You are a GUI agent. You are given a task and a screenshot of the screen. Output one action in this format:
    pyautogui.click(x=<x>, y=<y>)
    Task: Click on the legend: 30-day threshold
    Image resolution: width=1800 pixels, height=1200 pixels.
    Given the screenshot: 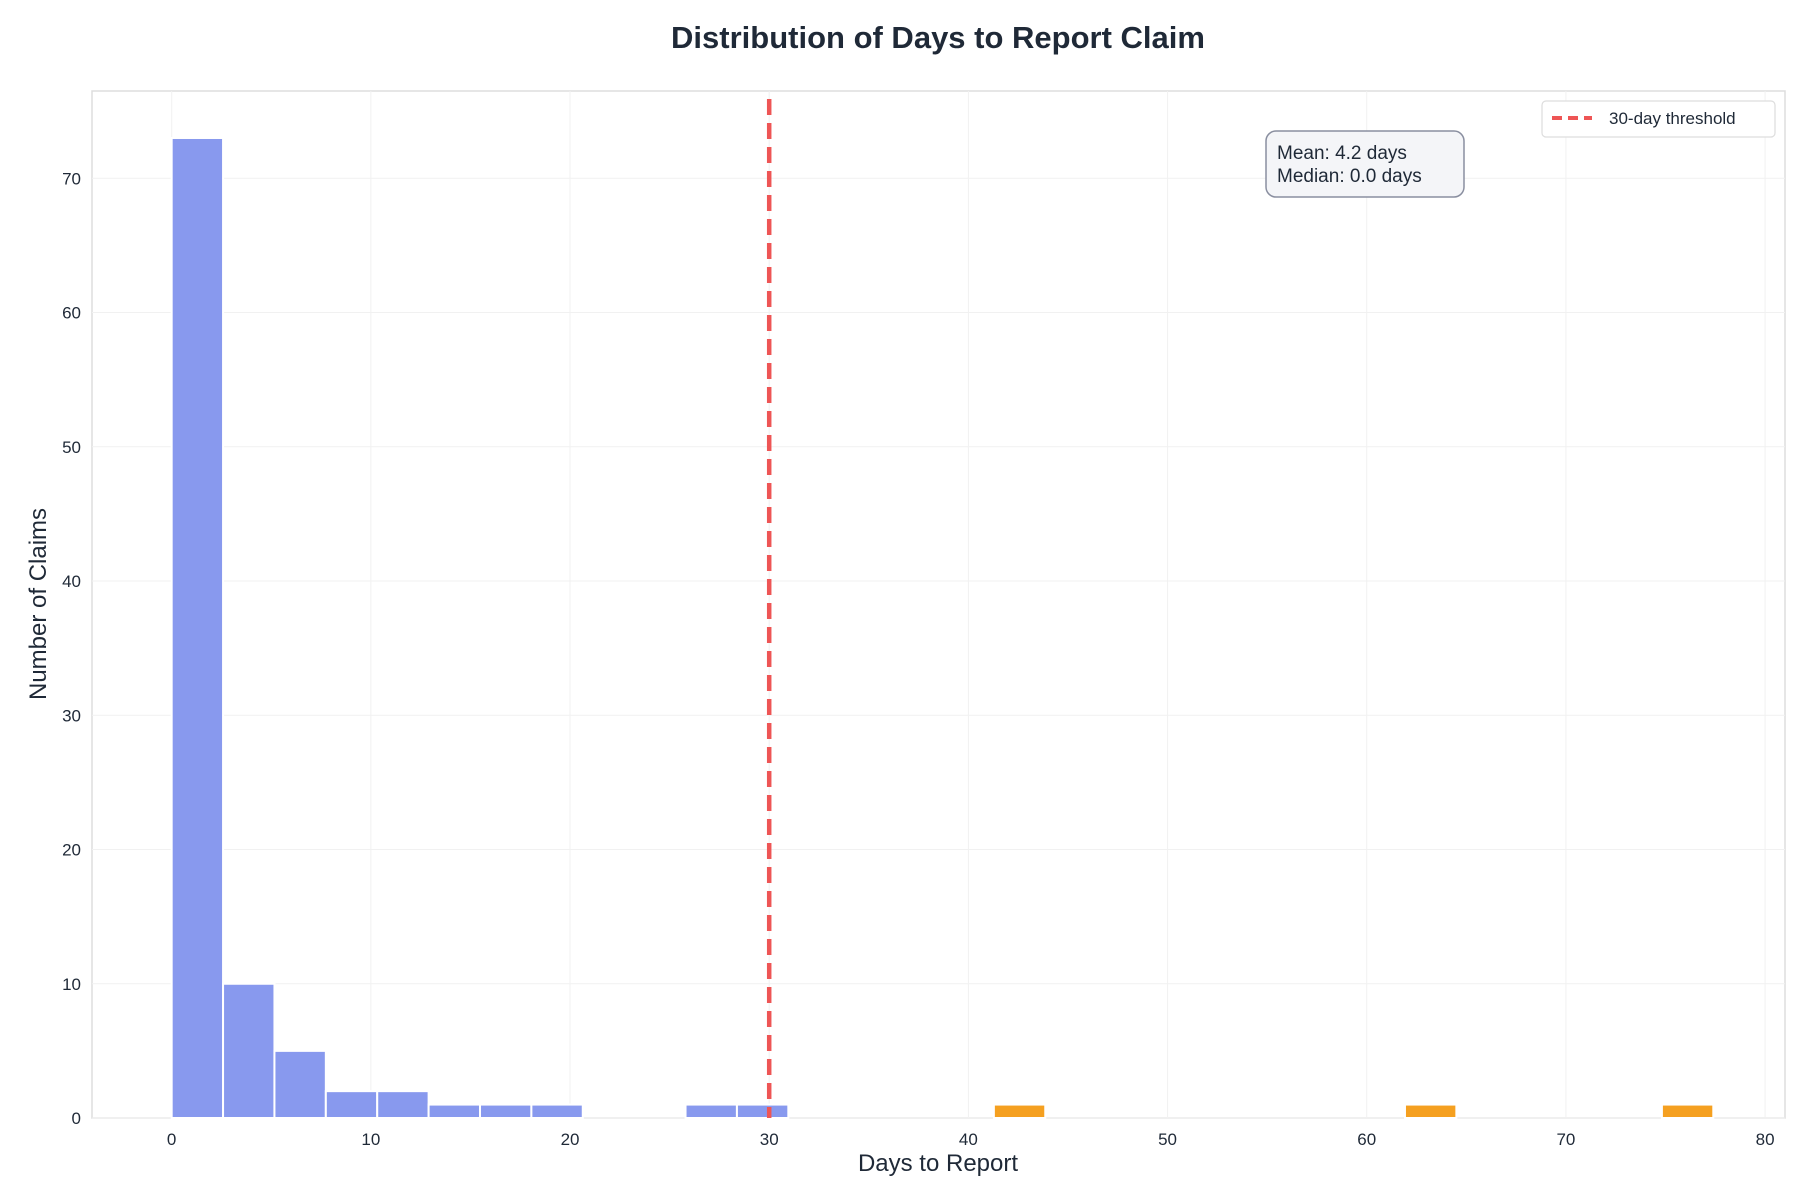 What is the action you would take?
    pyautogui.click(x=1658, y=119)
    